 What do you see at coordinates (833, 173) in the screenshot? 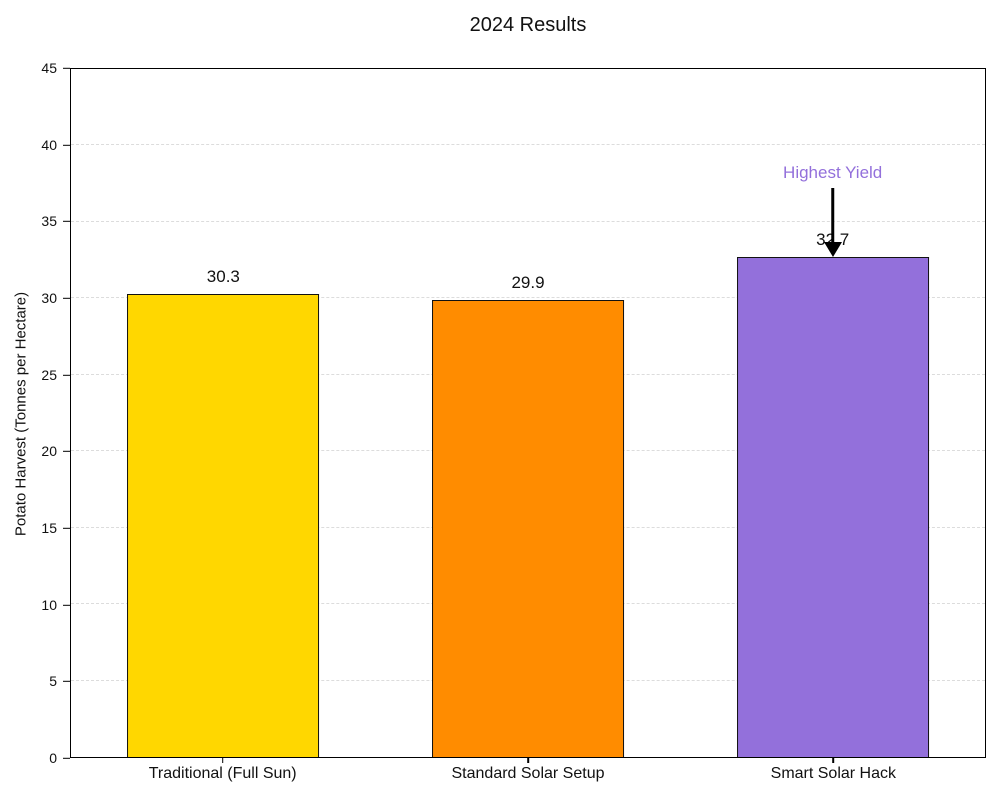
I see `annotation-text: Highest Yield` at bounding box center [833, 173].